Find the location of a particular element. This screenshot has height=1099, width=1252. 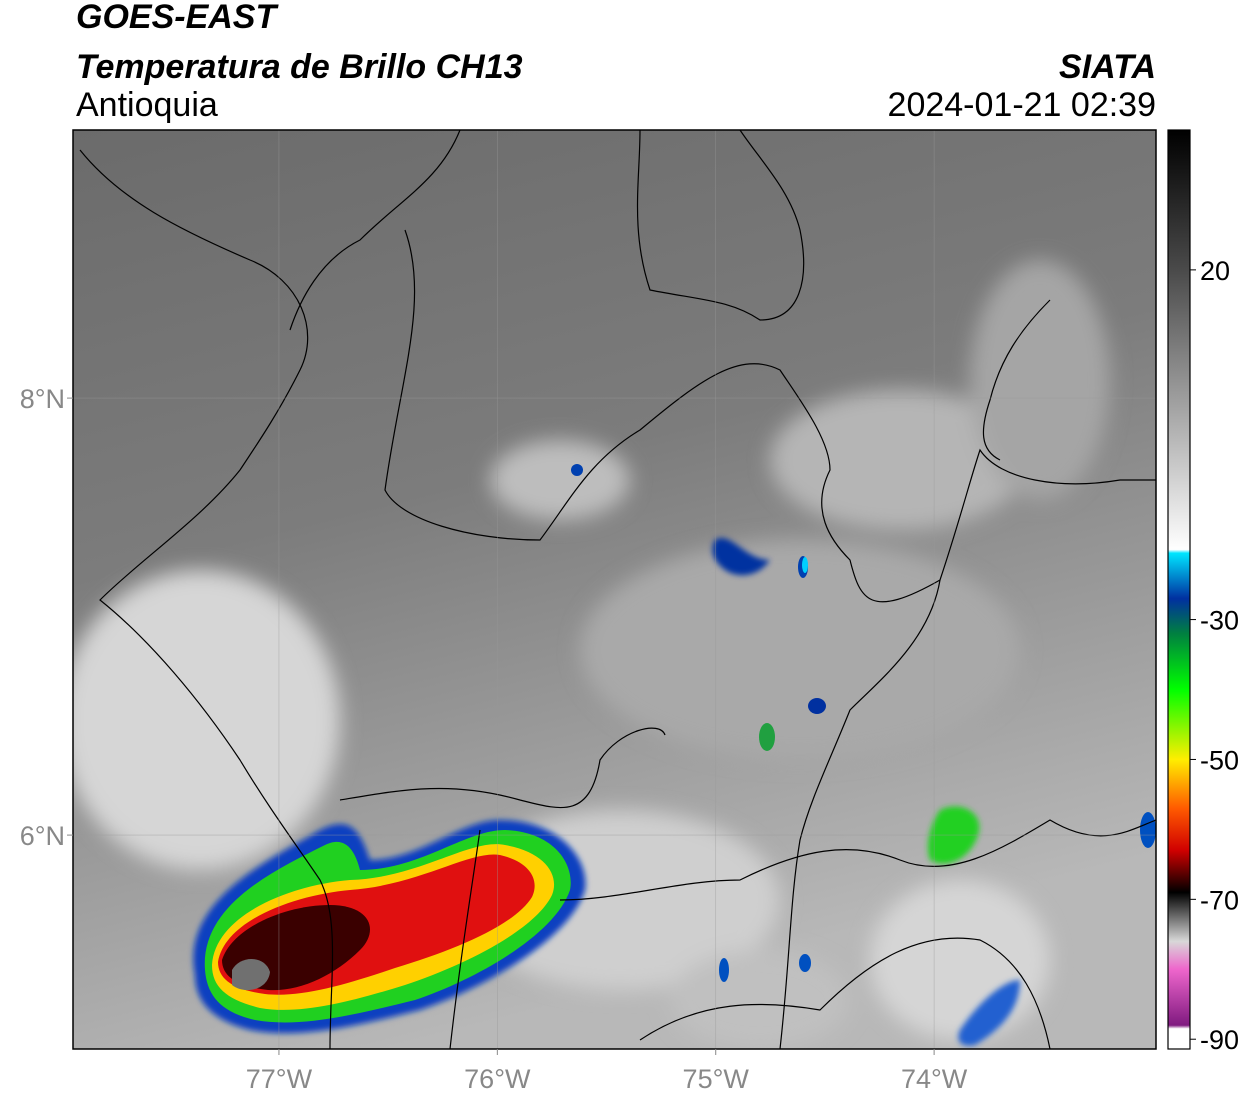

region: Antioquia is located at coordinates (147, 105).